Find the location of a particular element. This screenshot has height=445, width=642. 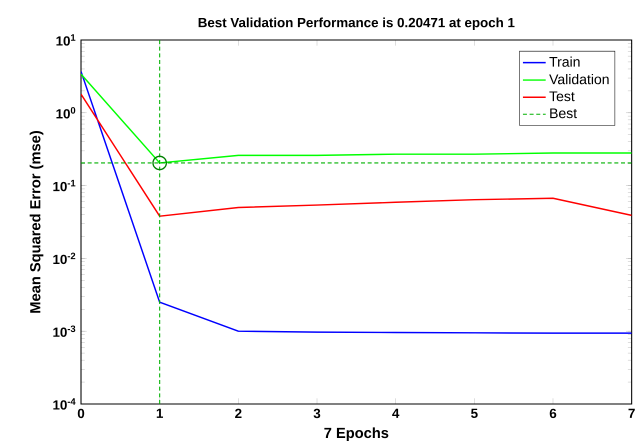

y-tick-label: 10$^{-1}$ is located at coordinates (64, 186).